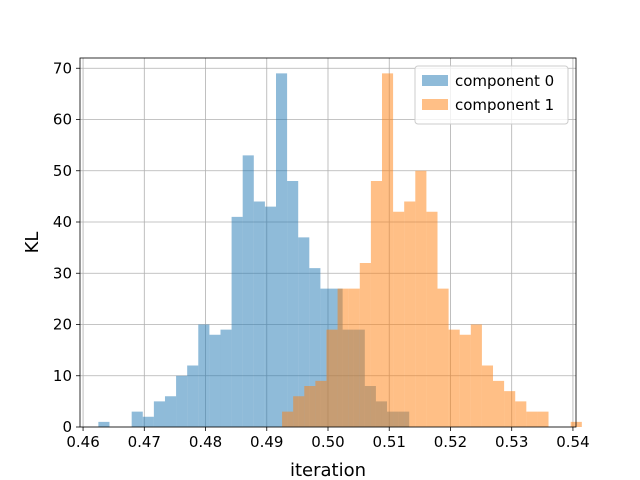 The image size is (640, 480). Describe the element at coordinates (62, 376) in the screenshot. I see `y-tick-label: 10` at that location.